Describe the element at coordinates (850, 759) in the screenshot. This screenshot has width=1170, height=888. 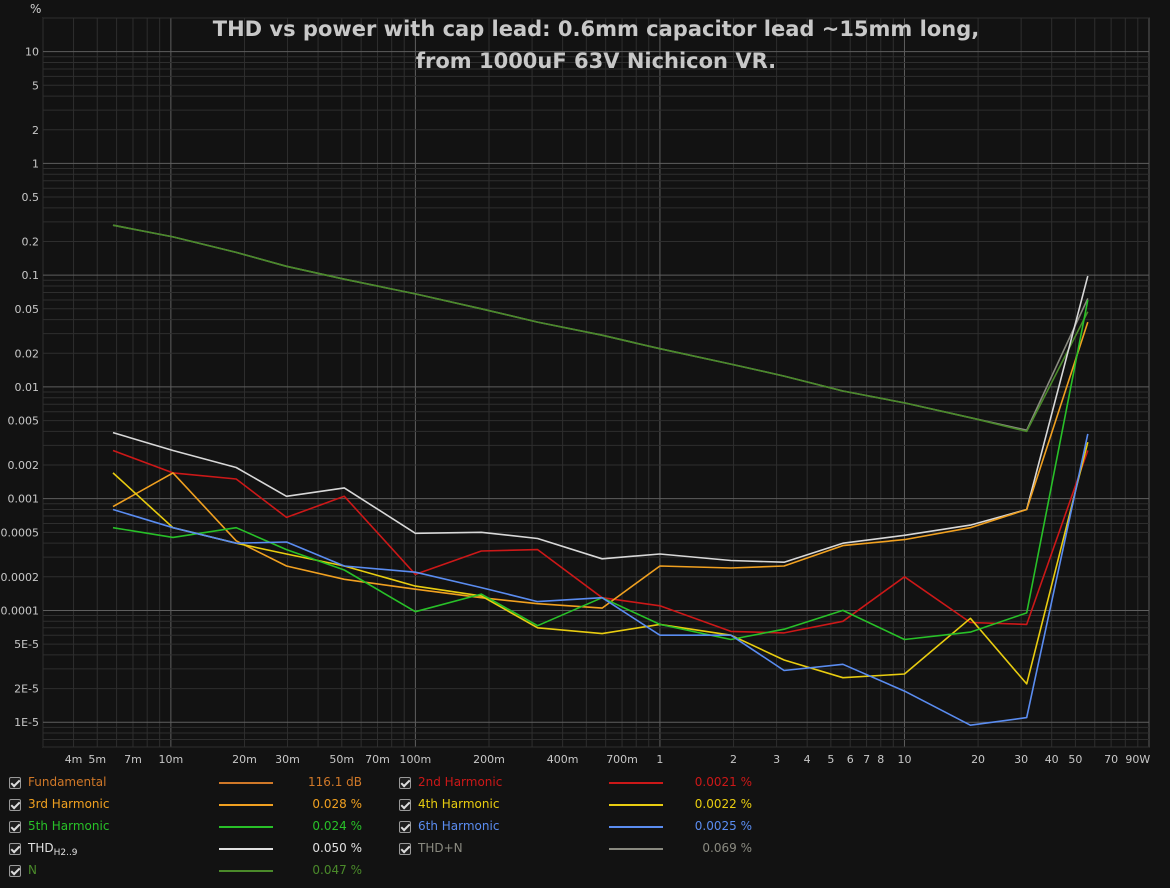
I see `x-tick-label: 6` at that location.